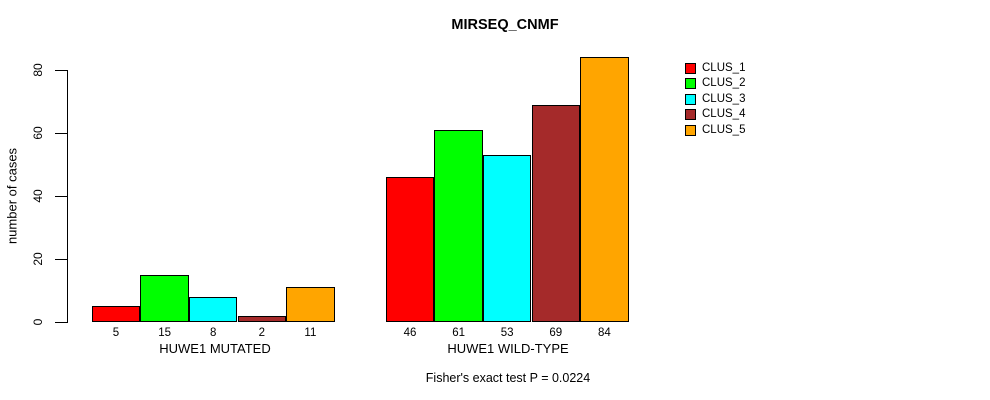 The image size is (990, 400). What do you see at coordinates (507, 333) in the screenshot?
I see `bar-value-label: 53` at bounding box center [507, 333].